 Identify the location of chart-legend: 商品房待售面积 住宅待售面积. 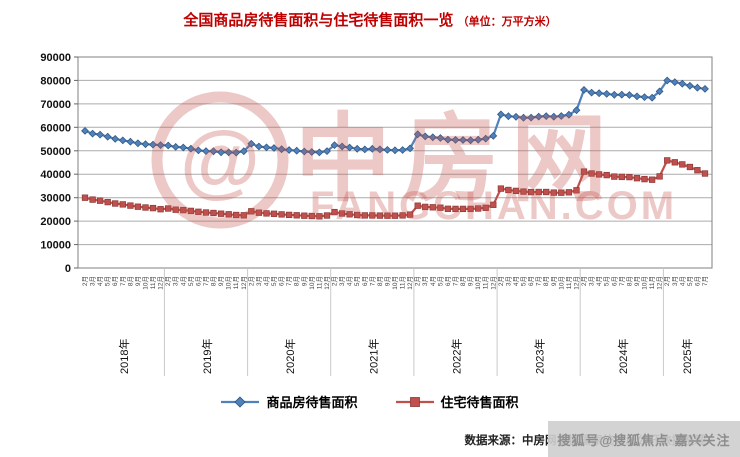
(370, 401).